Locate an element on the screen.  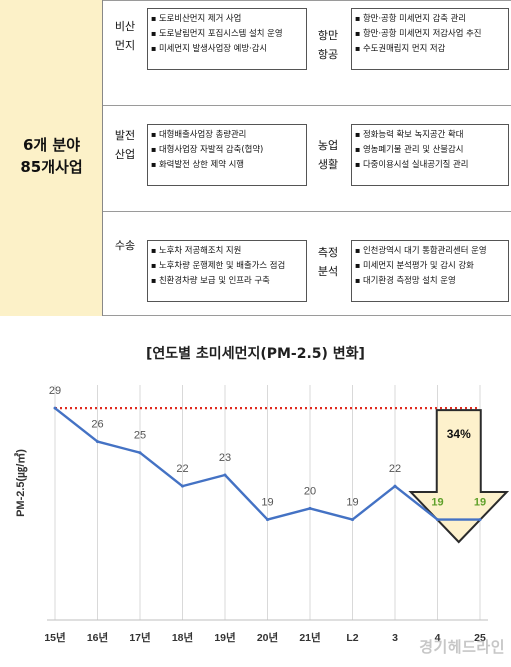
data-label: 29 is located at coordinates (55, 391).